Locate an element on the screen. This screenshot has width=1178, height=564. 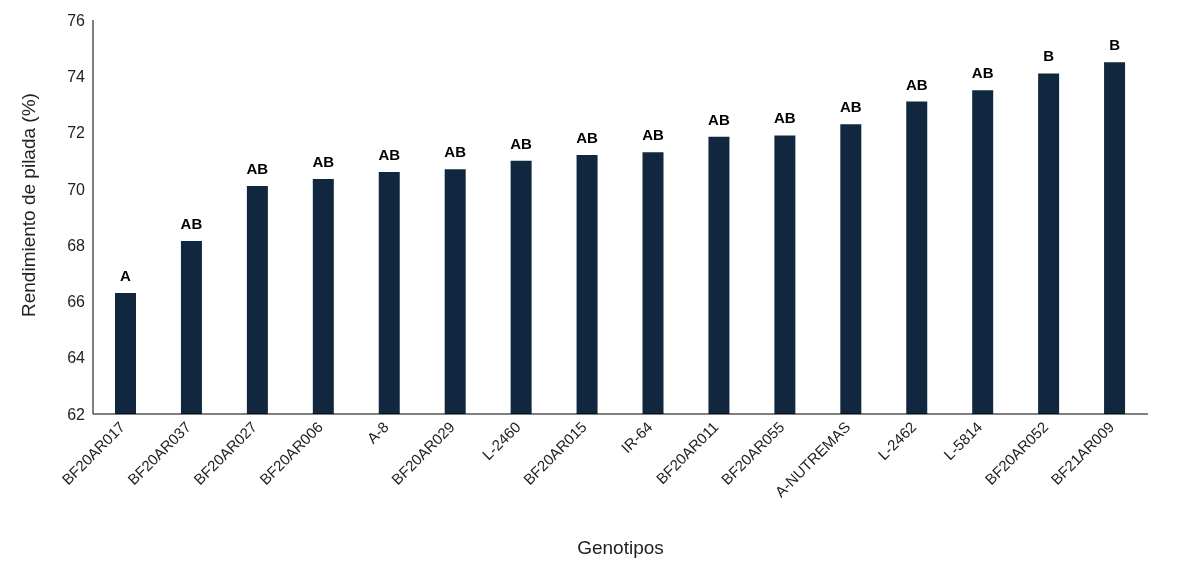
y-axis-title: Rendimiento de pilada (%) is located at coordinates (28, 205).